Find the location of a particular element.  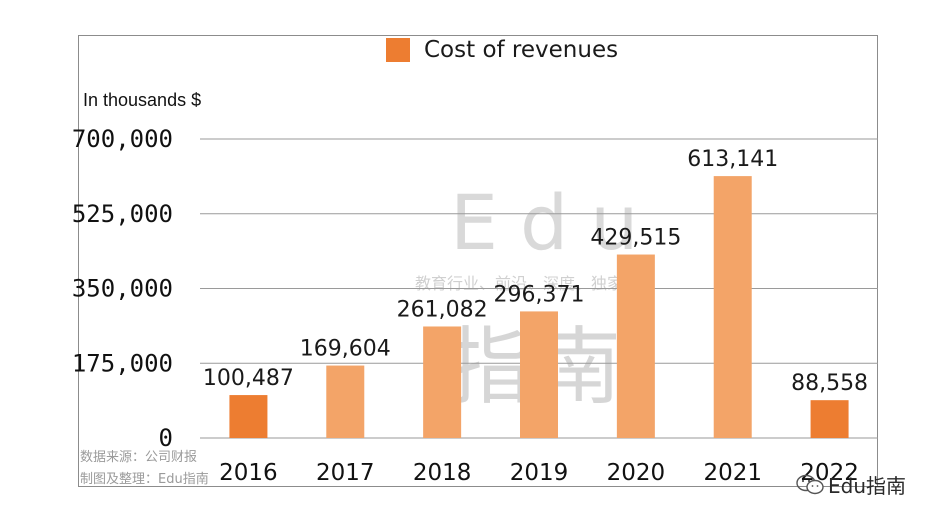

data-label: 169,604 is located at coordinates (345, 349).